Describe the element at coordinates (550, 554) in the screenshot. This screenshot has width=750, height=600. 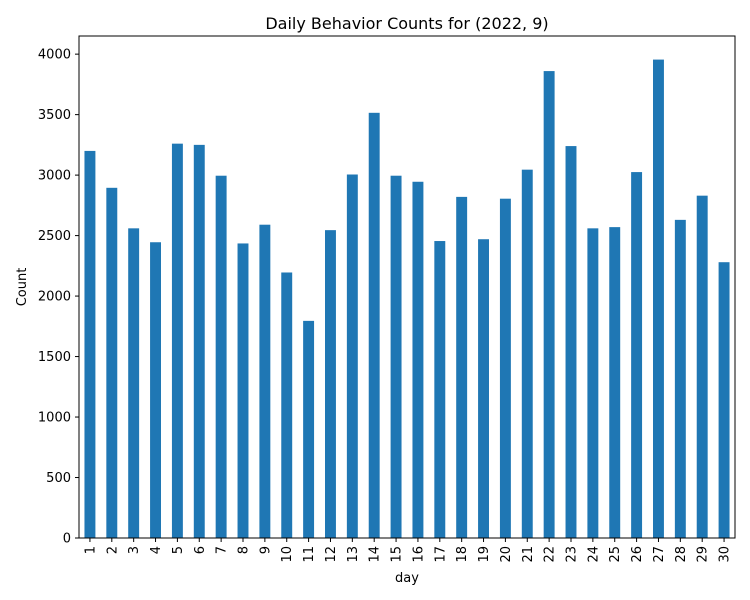
I see `x-tick-label: 22` at that location.